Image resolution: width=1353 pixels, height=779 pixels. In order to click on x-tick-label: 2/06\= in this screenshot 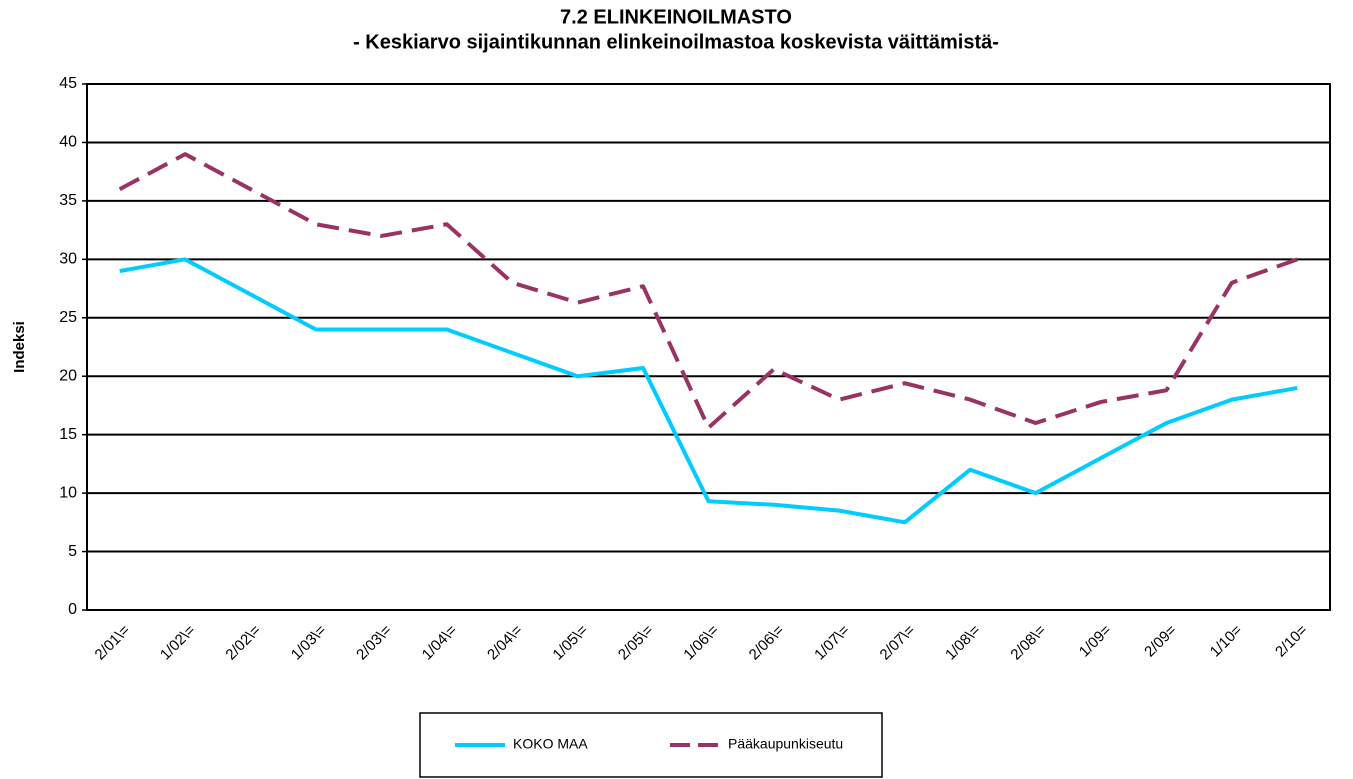, I will do `click(767, 642)`.